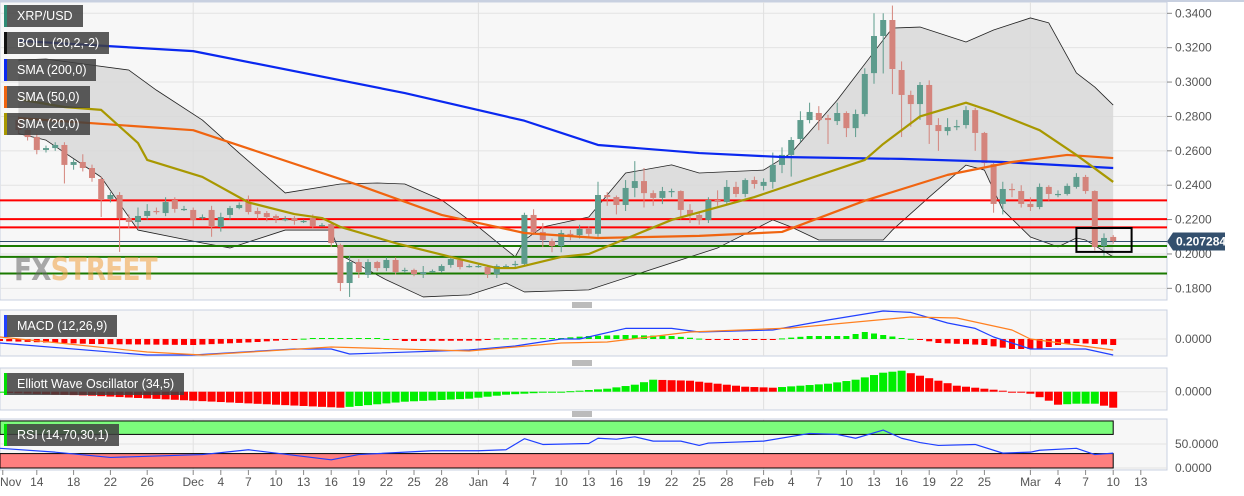 This screenshot has width=1244, height=496. What do you see at coordinates (557, 427) in the screenshot?
I see `rsi-overbought-zone` at bounding box center [557, 427].